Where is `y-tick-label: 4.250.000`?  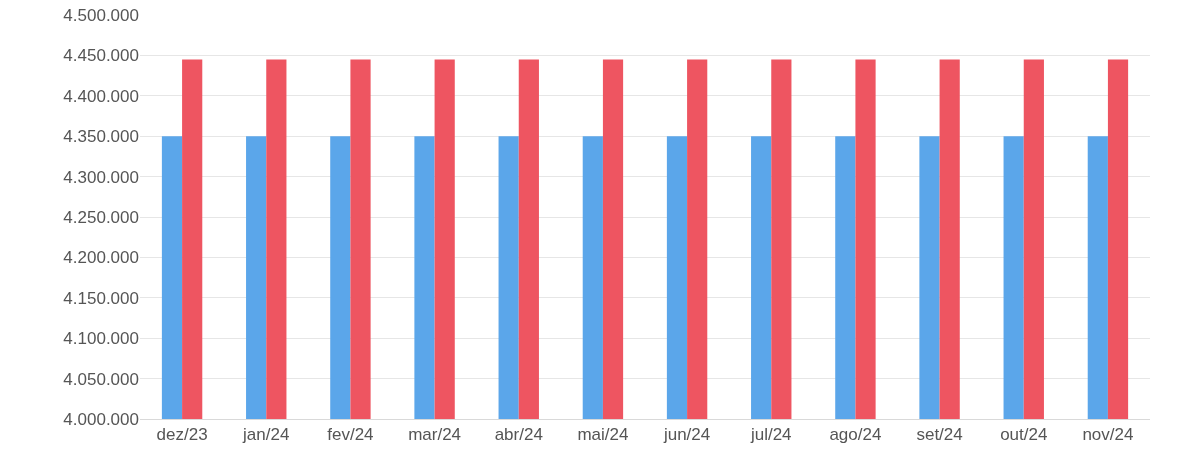
y-tick-label: 4.250.000 is located at coordinates (101, 217).